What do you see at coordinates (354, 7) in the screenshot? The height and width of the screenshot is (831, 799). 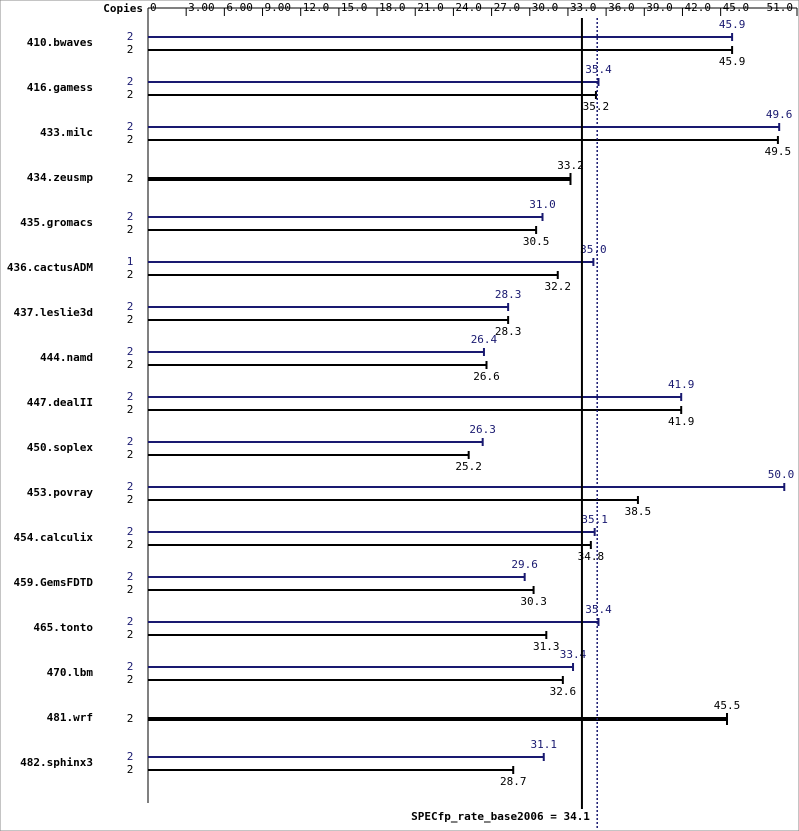 I see `x-tick-label: 15.0` at bounding box center [354, 7].